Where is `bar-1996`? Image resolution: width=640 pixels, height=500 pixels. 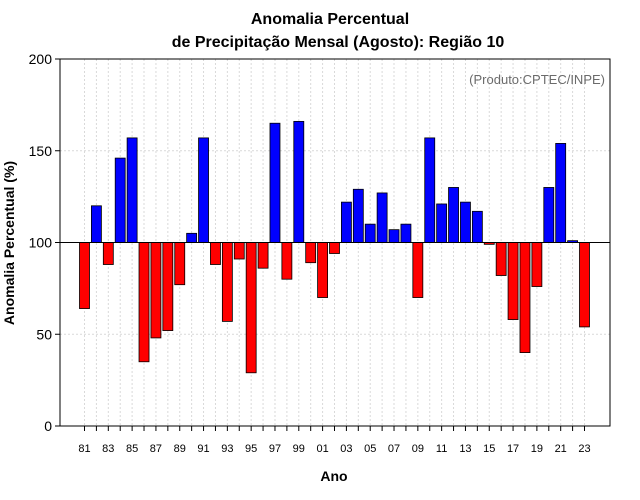 bar-1996 is located at coordinates (263, 255).